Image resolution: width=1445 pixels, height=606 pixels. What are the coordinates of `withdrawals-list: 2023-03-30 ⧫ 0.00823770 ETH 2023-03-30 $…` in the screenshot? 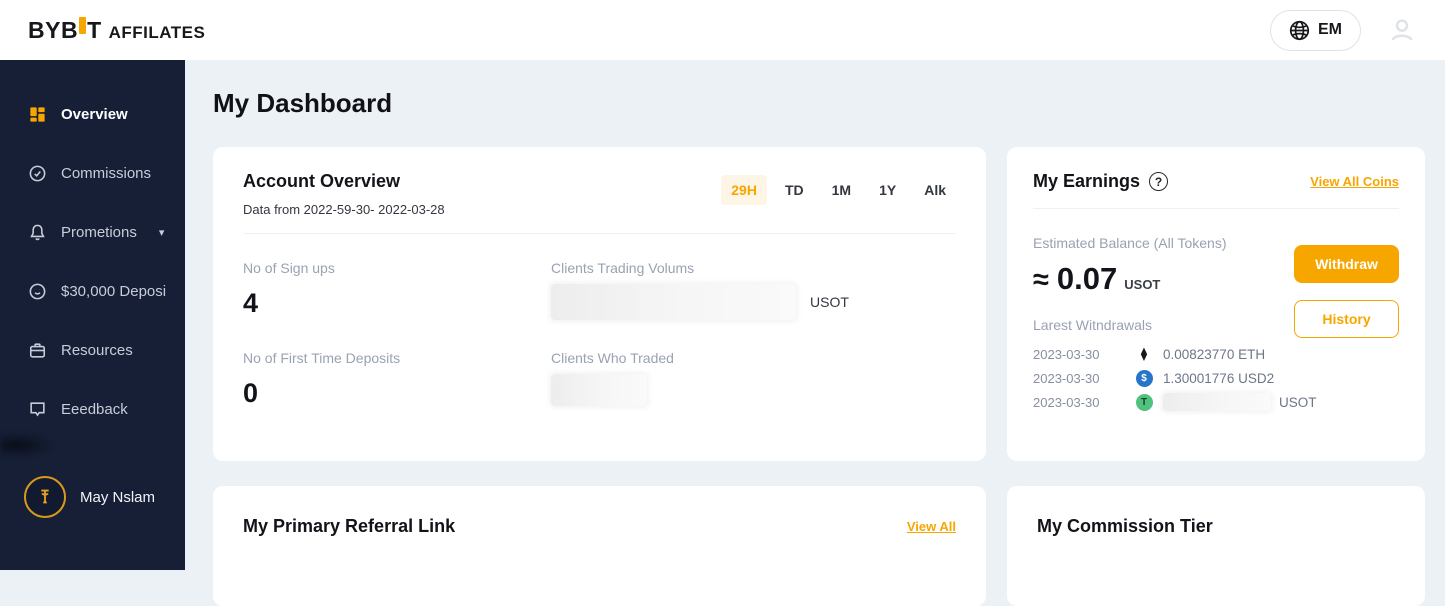 It's located at (1216, 378).